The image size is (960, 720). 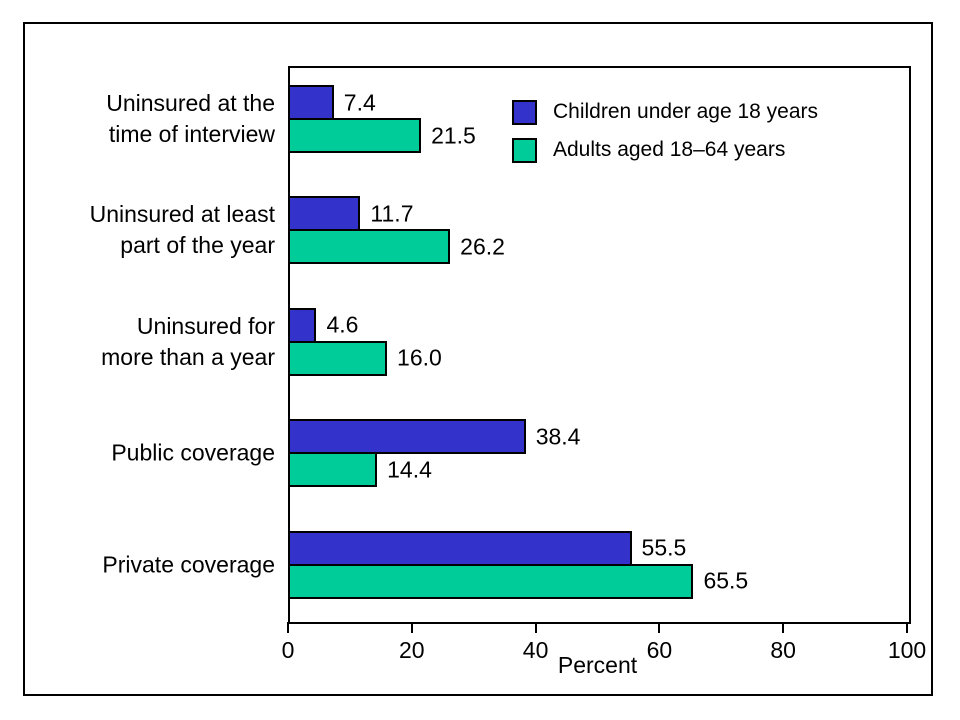 What do you see at coordinates (409, 469) in the screenshot?
I see `value-label: 14.4` at bounding box center [409, 469].